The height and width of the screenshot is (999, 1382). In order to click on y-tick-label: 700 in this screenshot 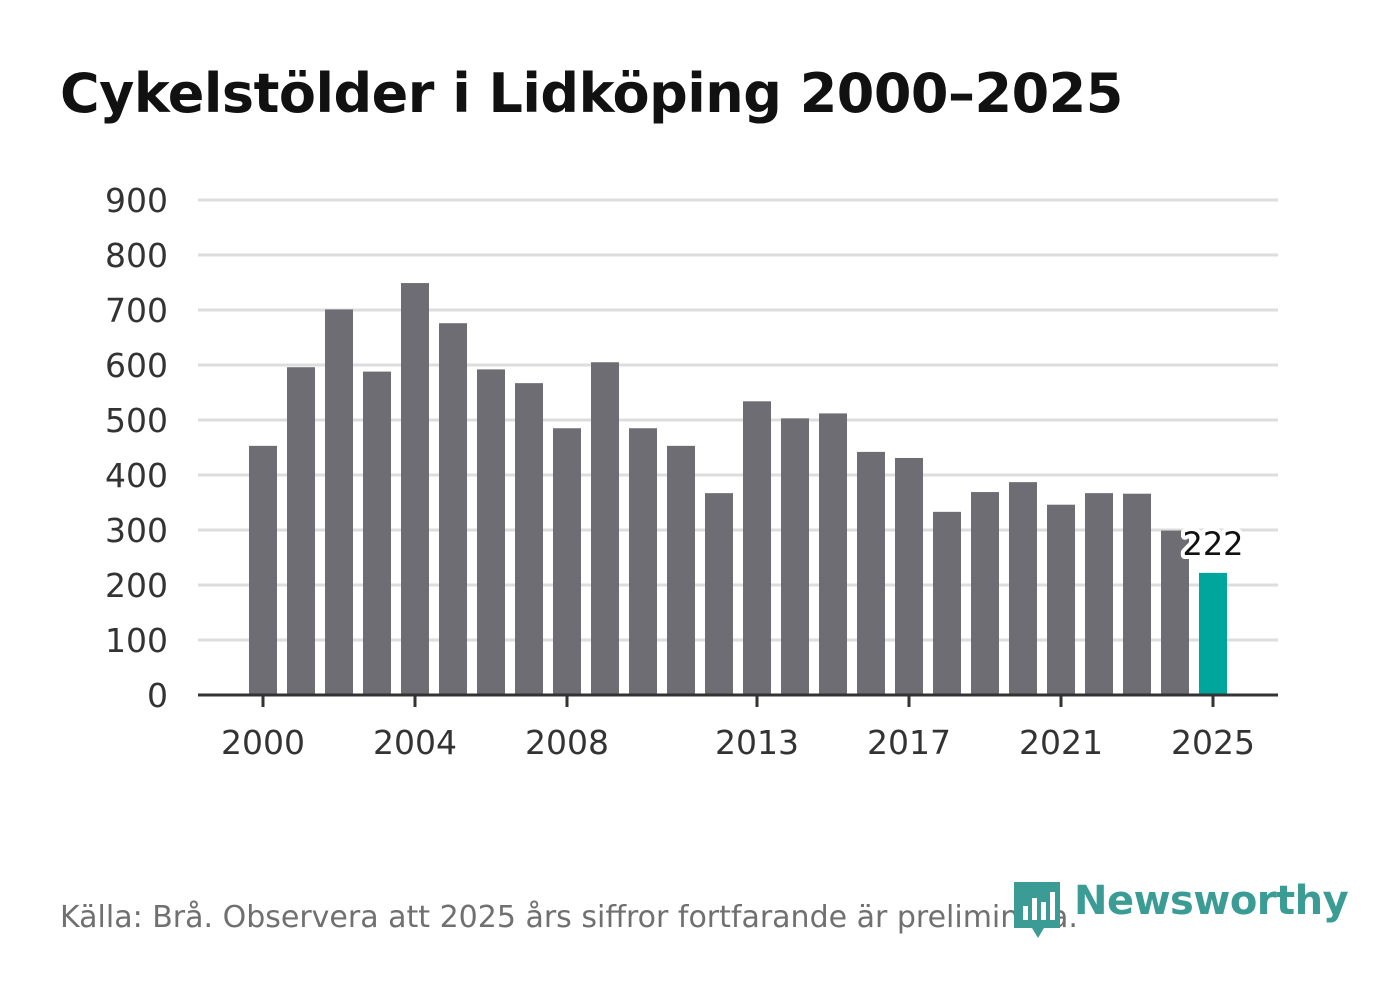, I will do `click(136, 310)`.